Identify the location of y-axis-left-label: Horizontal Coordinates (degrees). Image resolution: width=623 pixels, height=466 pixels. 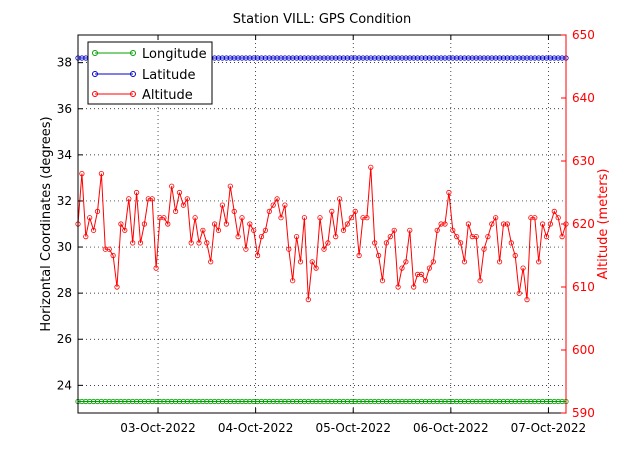
(46, 223).